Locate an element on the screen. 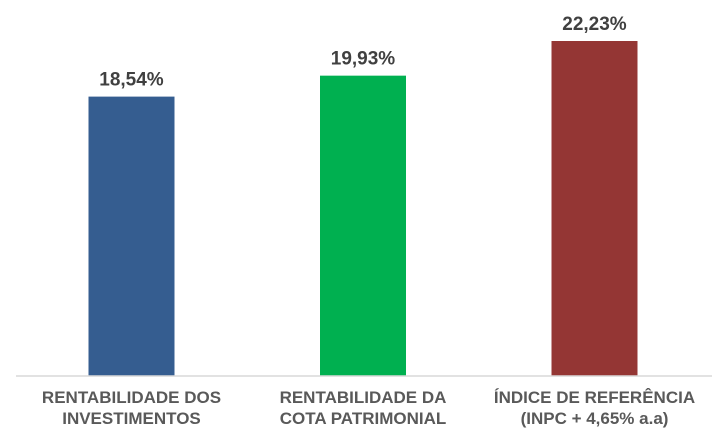 The height and width of the screenshot is (446, 727). category-label-3-line-2: (INPC + 4,65% a.a) is located at coordinates (595, 418).